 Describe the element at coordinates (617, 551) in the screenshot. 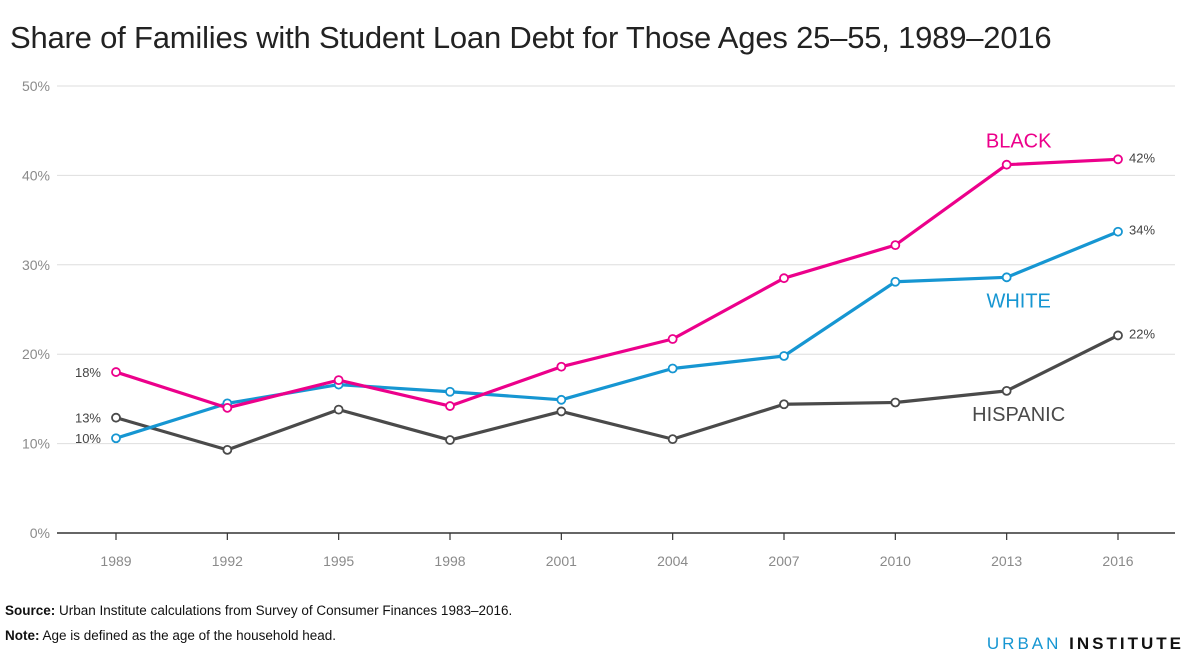

I see `x-axis-ticks: 1989 1992 1995 1998 2001 2004 2007 2010 2013 2016` at that location.